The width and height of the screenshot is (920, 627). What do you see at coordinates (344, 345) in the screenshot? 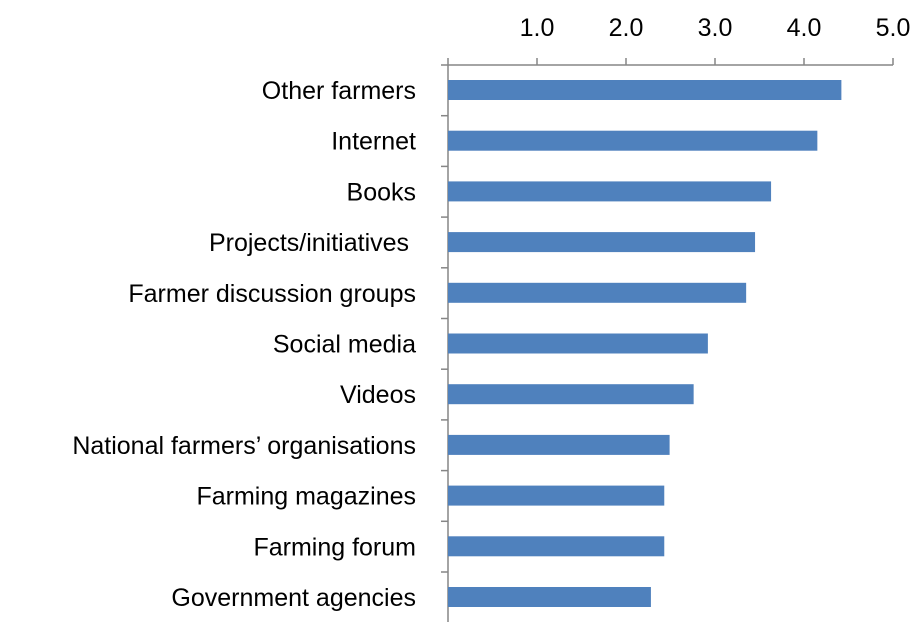
I see `category-label: Social media` at bounding box center [344, 345].